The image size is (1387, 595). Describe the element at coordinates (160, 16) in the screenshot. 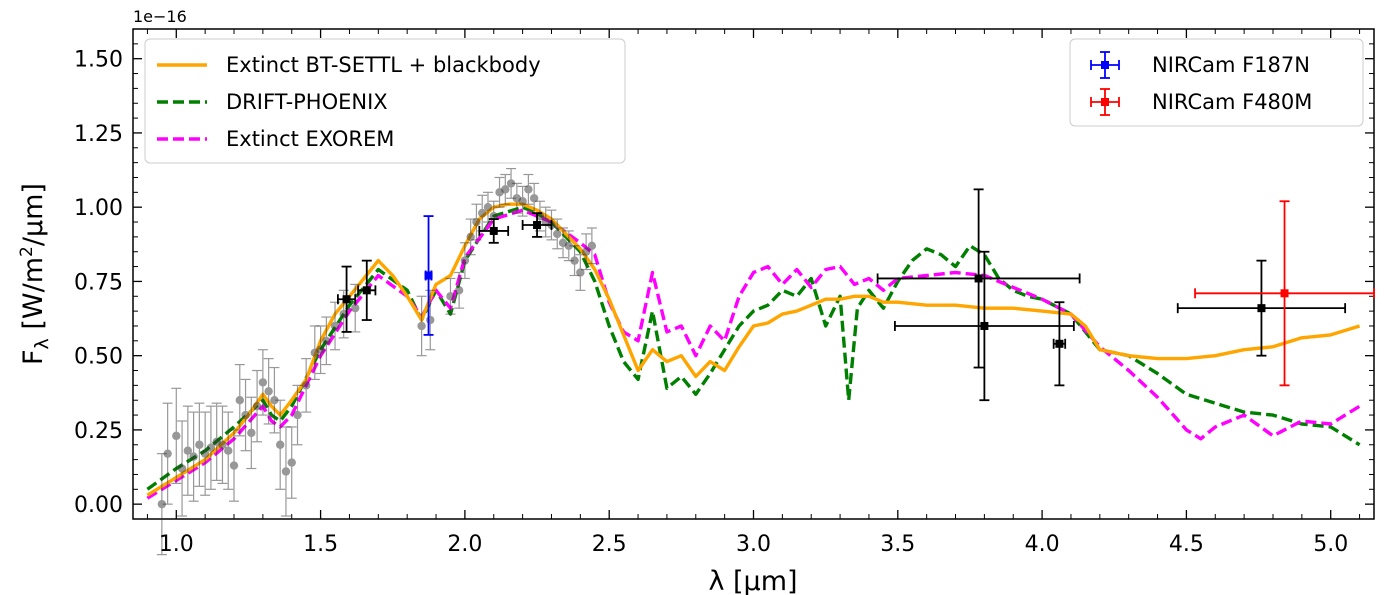

I see `y-offset-label: 1e−16` at that location.